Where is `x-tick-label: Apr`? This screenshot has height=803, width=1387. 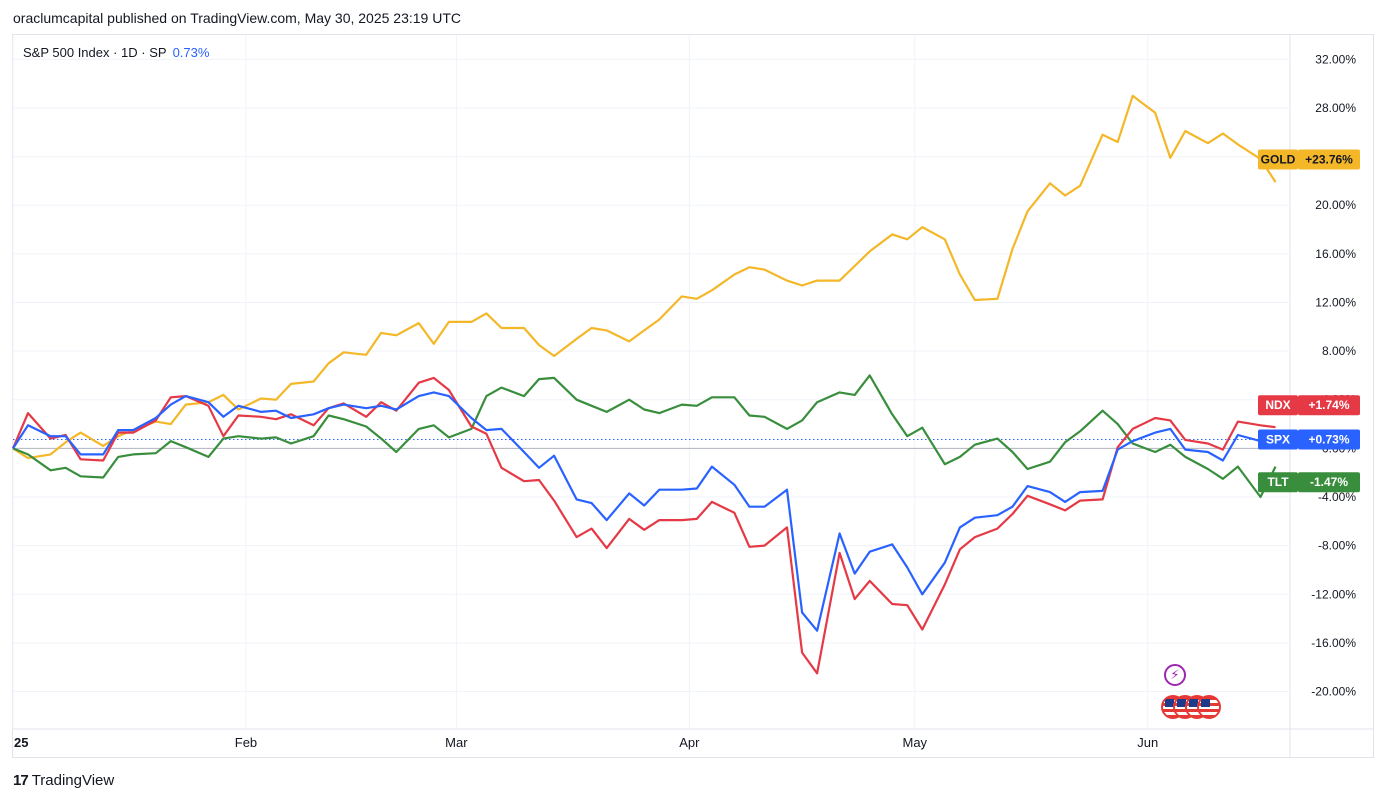
x-tick-label: Apr is located at coordinates (689, 742).